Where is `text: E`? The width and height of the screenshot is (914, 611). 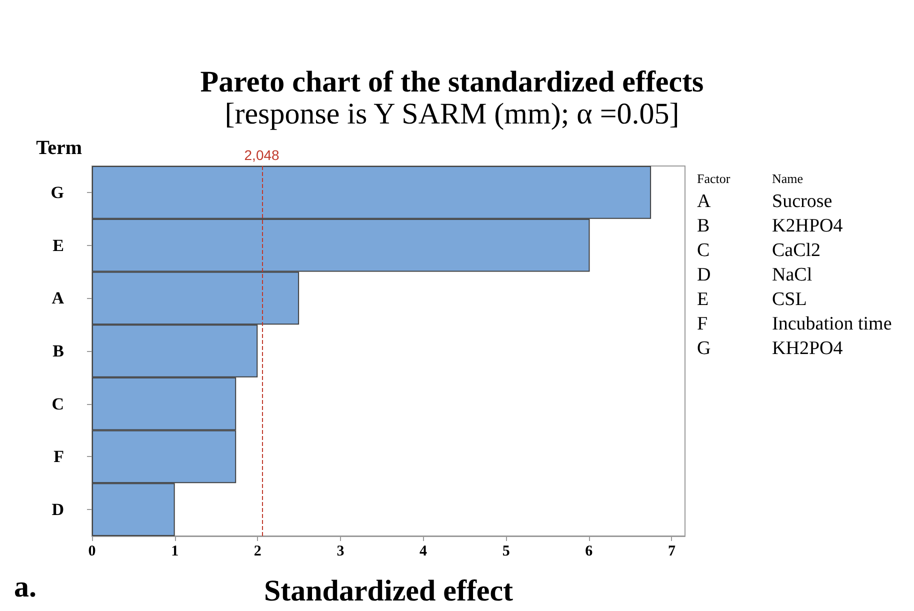
text: E is located at coordinates (703, 299).